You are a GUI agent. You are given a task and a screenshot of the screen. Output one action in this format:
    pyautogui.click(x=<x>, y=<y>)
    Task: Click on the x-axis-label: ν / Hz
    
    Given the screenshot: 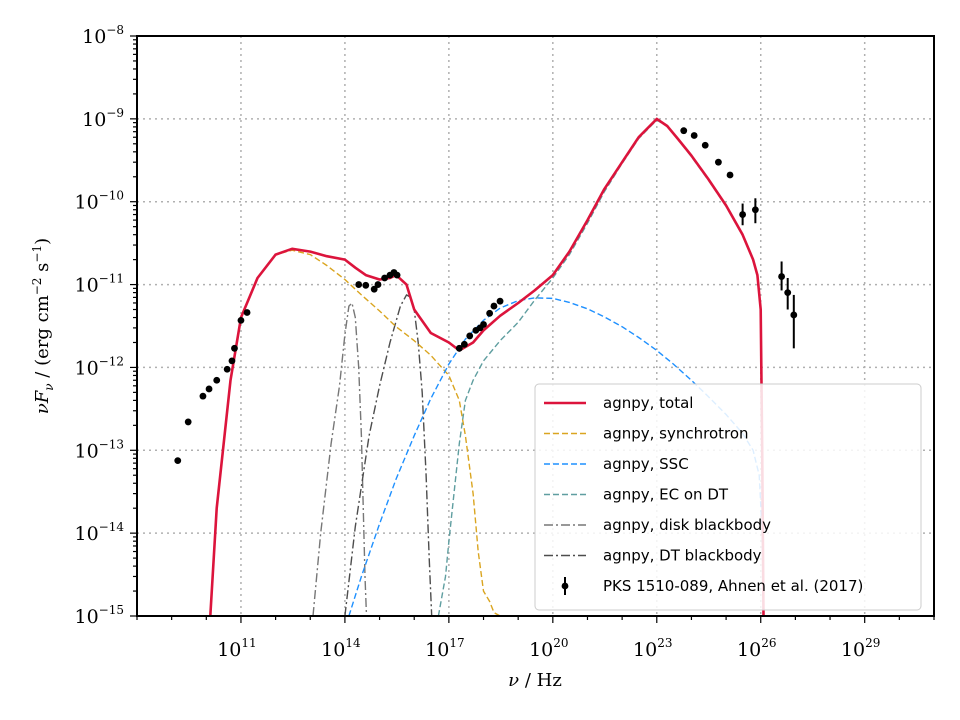 What is the action you would take?
    pyautogui.click(x=535, y=680)
    